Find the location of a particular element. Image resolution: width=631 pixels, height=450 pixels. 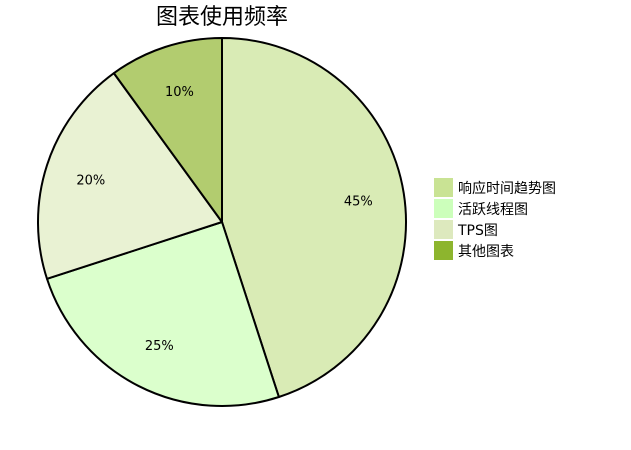

pie-slice-label-2: 20% is located at coordinates (90, 180).